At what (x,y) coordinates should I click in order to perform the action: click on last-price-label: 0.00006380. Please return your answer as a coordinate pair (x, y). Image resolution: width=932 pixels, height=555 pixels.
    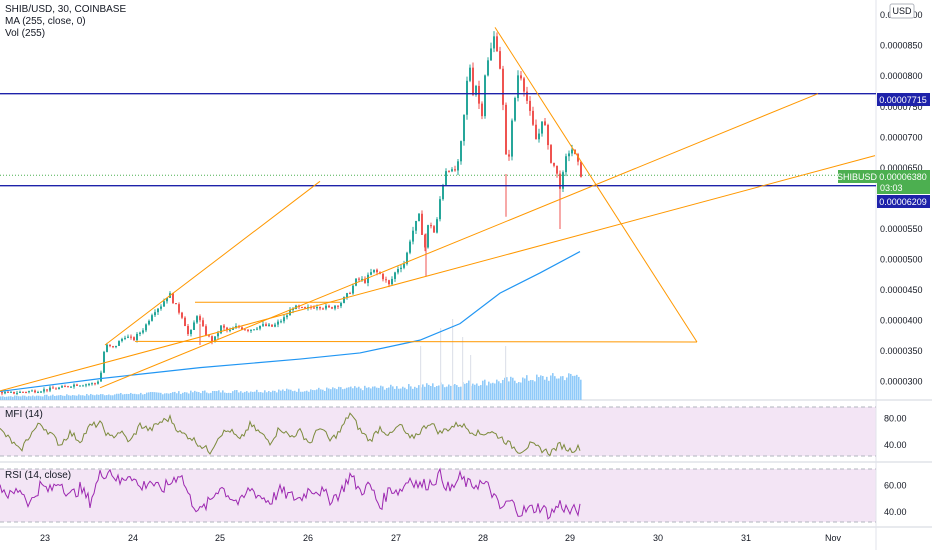
    Looking at the image, I should click on (903, 177).